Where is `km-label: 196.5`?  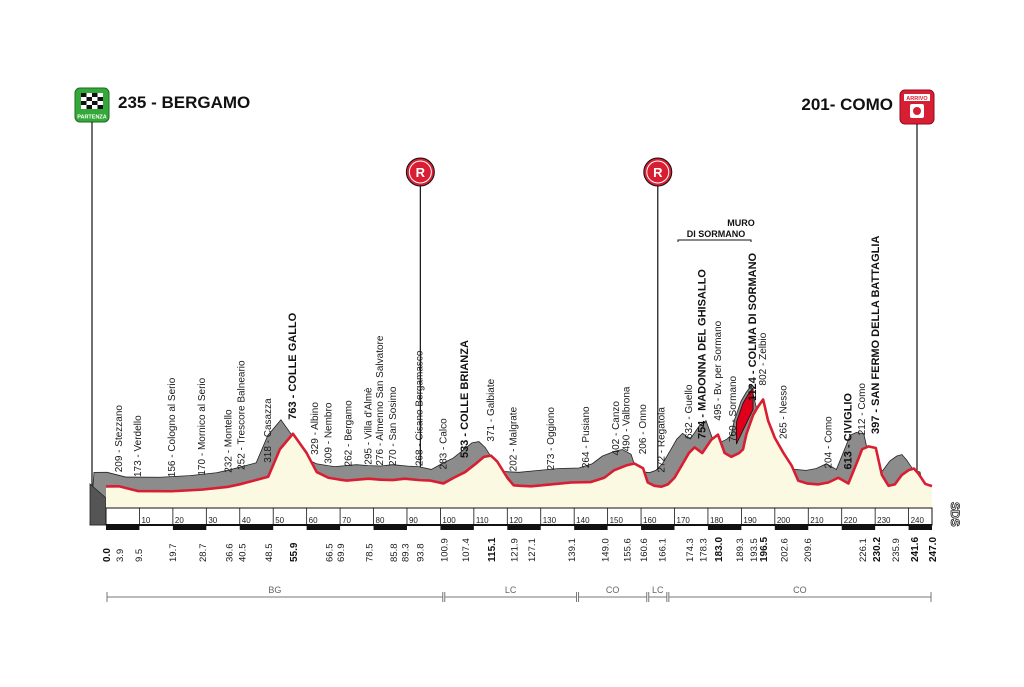
km-label: 196.5 is located at coordinates (764, 549).